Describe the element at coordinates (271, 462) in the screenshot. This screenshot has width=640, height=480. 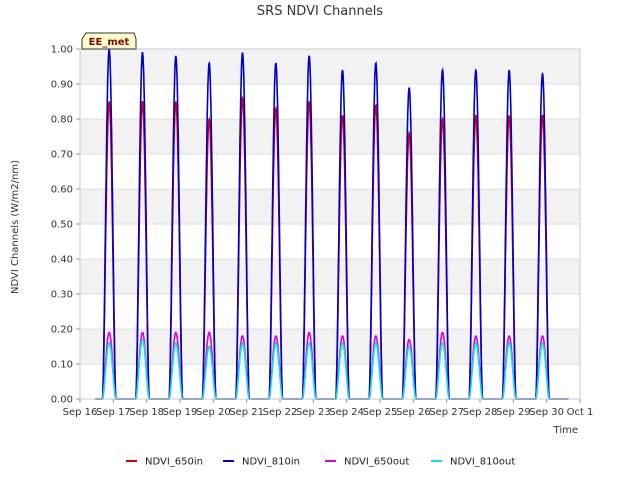
I see `legend-label: NDVI_810in` at that location.